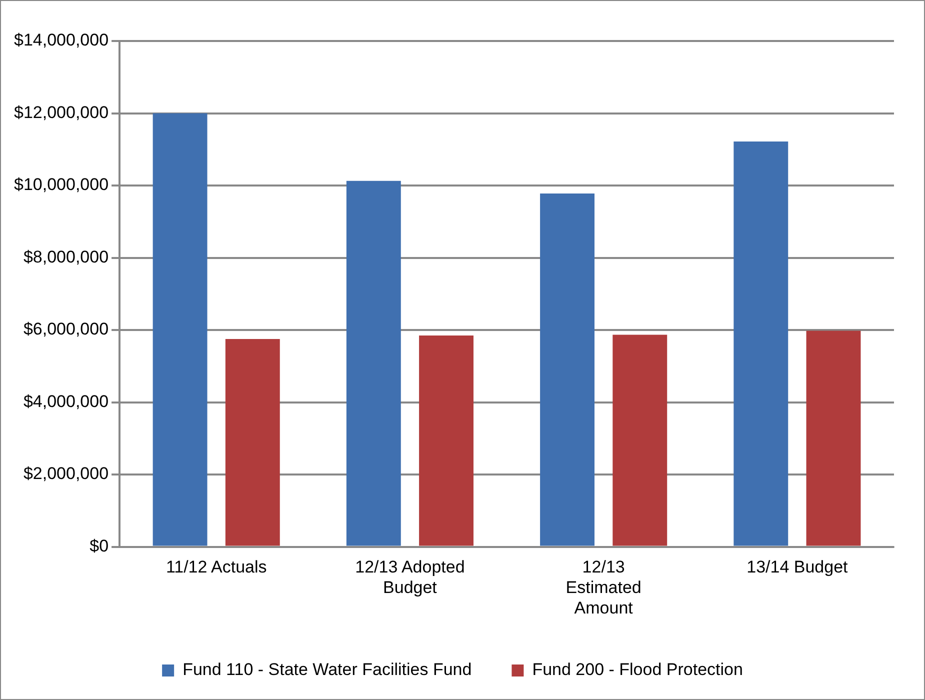 Image resolution: width=925 pixels, height=700 pixels. Describe the element at coordinates (637, 670) in the screenshot. I see `legend-label: Fund 200 - Flood Protection` at that location.